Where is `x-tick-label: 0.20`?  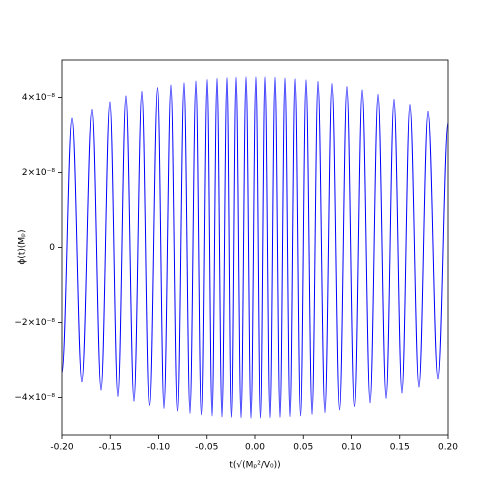 x-tick-label: 0.20 is located at coordinates (448, 448).